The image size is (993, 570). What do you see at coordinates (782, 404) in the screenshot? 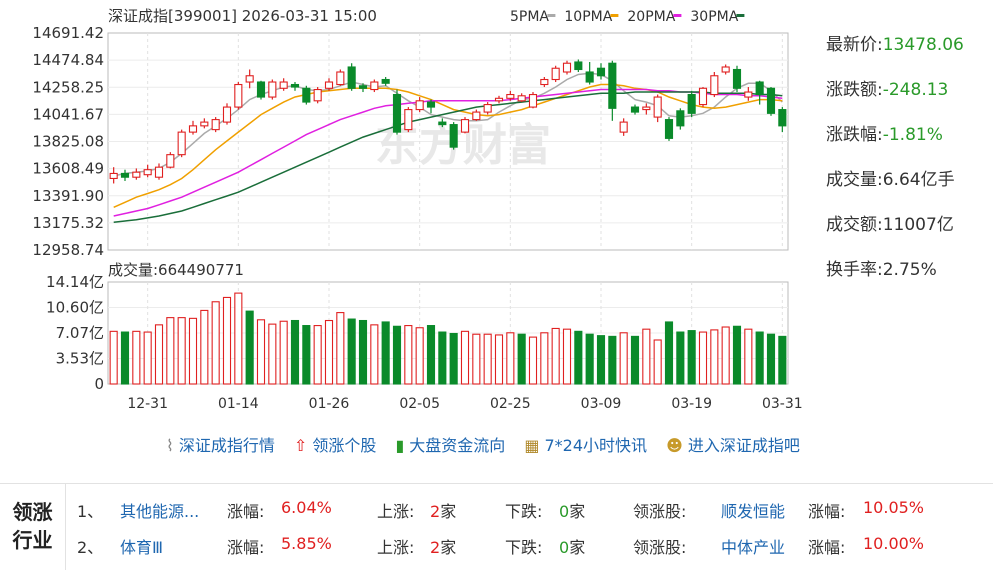
I see `x-tick-label: 03-31` at bounding box center [782, 404].